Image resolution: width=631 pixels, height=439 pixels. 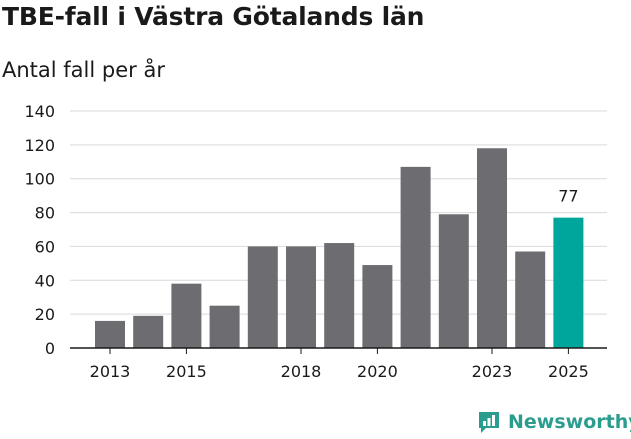 I want to click on y-tick-label: 20, so click(x=45, y=314).